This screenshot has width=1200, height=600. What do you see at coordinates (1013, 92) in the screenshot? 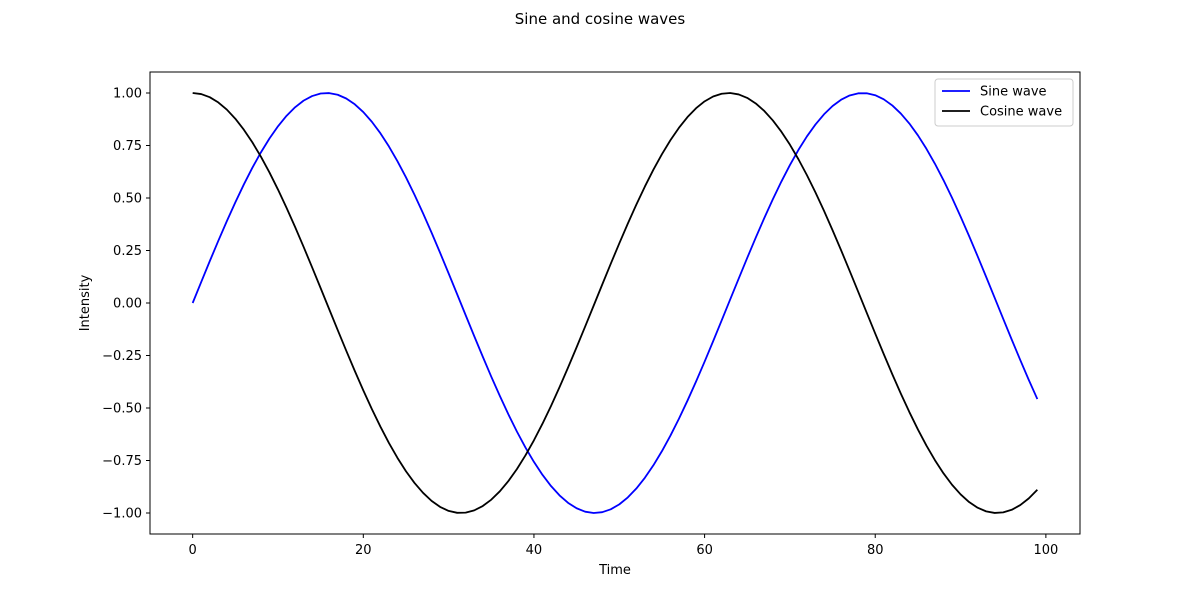
I see `legend-label: Sine wave` at bounding box center [1013, 92].